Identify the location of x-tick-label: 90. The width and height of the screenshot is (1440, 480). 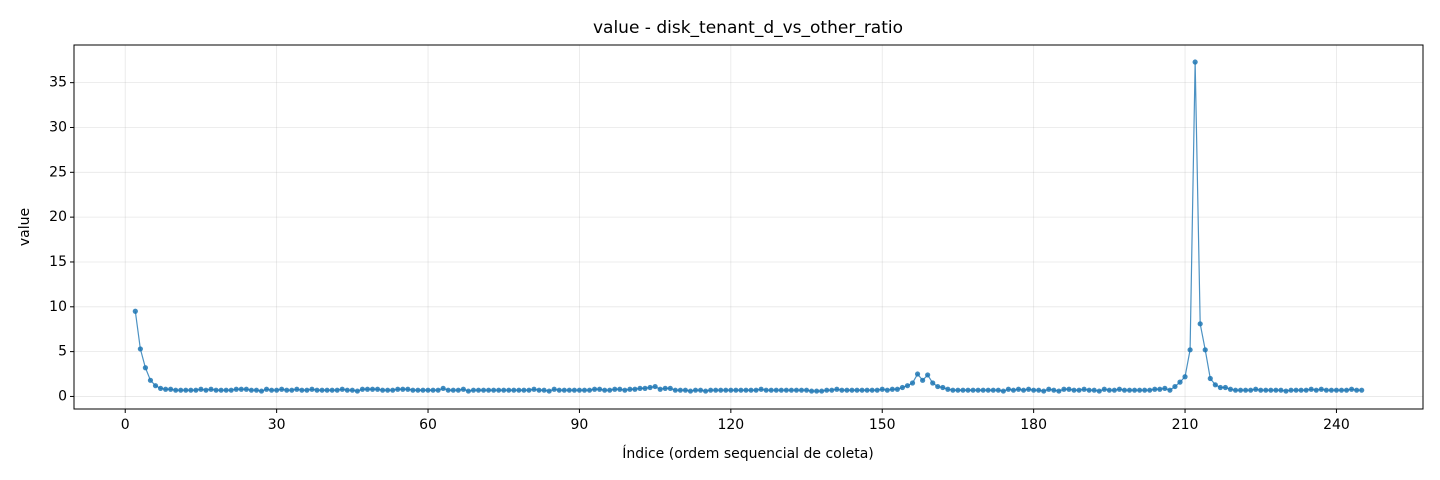
(580, 425).